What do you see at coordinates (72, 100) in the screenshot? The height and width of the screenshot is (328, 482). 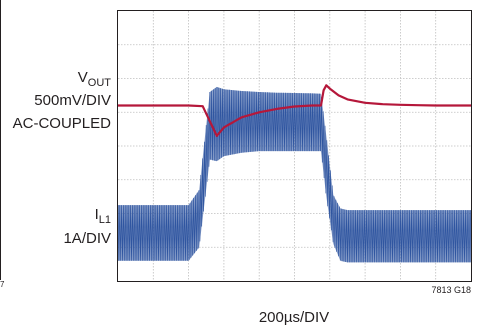 I see `vout-scale-label: 500mV/DIV` at bounding box center [72, 100].